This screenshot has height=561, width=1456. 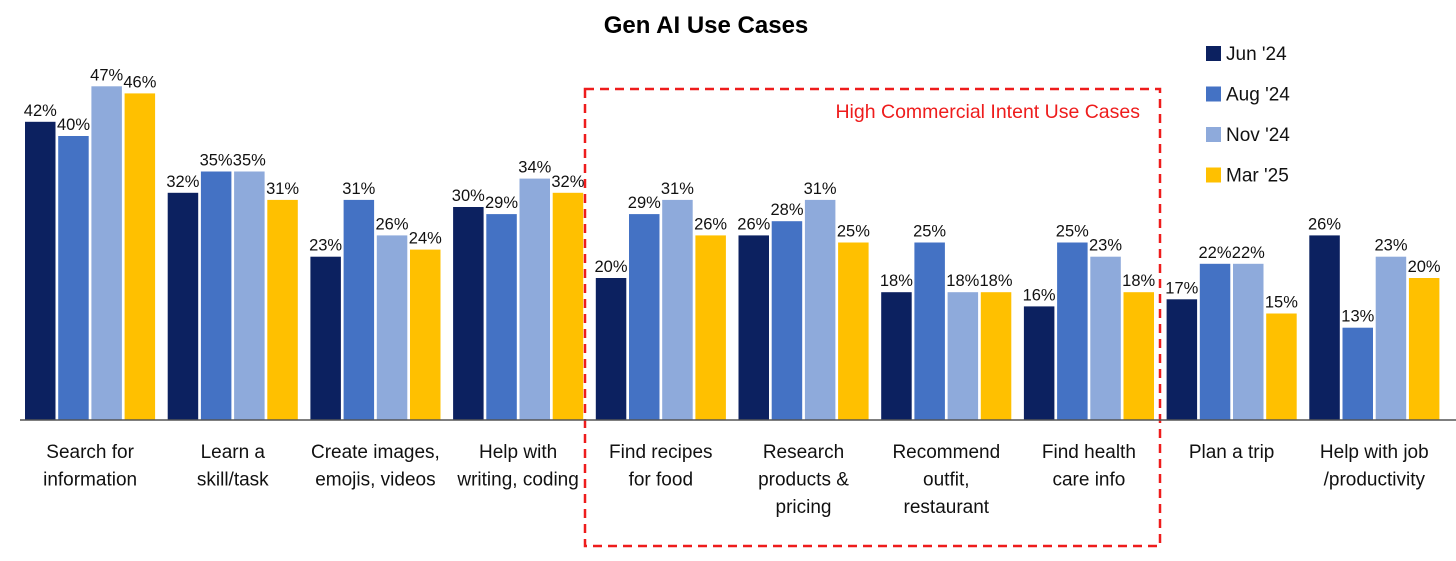 I want to click on legend: Jun '24 Aug '24 Nov '24 Mar '25, so click(x=1248, y=115).